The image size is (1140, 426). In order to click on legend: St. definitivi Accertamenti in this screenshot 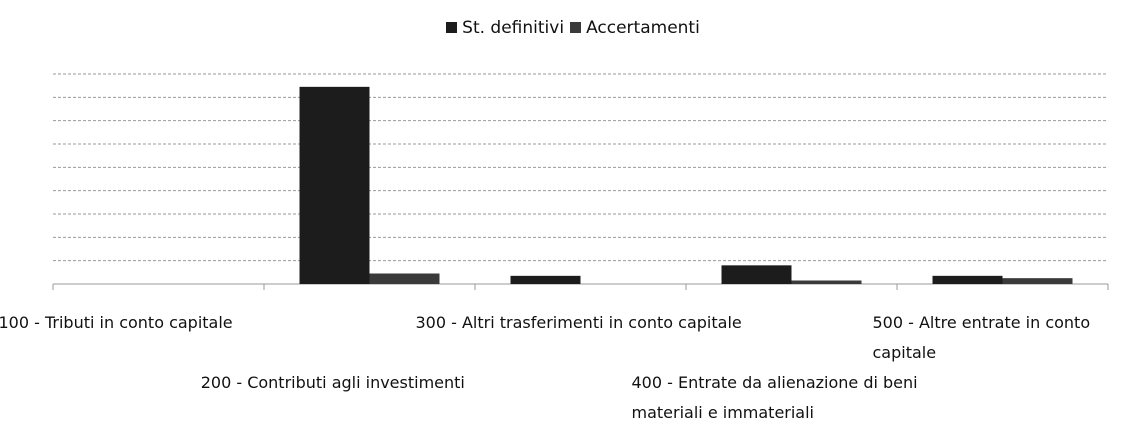, I will do `click(570, 28)`.